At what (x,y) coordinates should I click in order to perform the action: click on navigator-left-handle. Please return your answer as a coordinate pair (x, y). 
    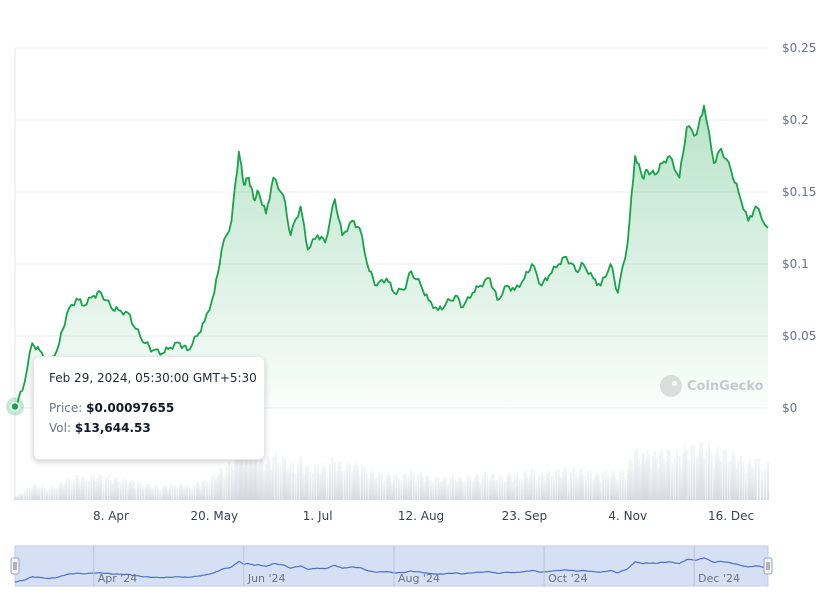
    Looking at the image, I should click on (15, 566).